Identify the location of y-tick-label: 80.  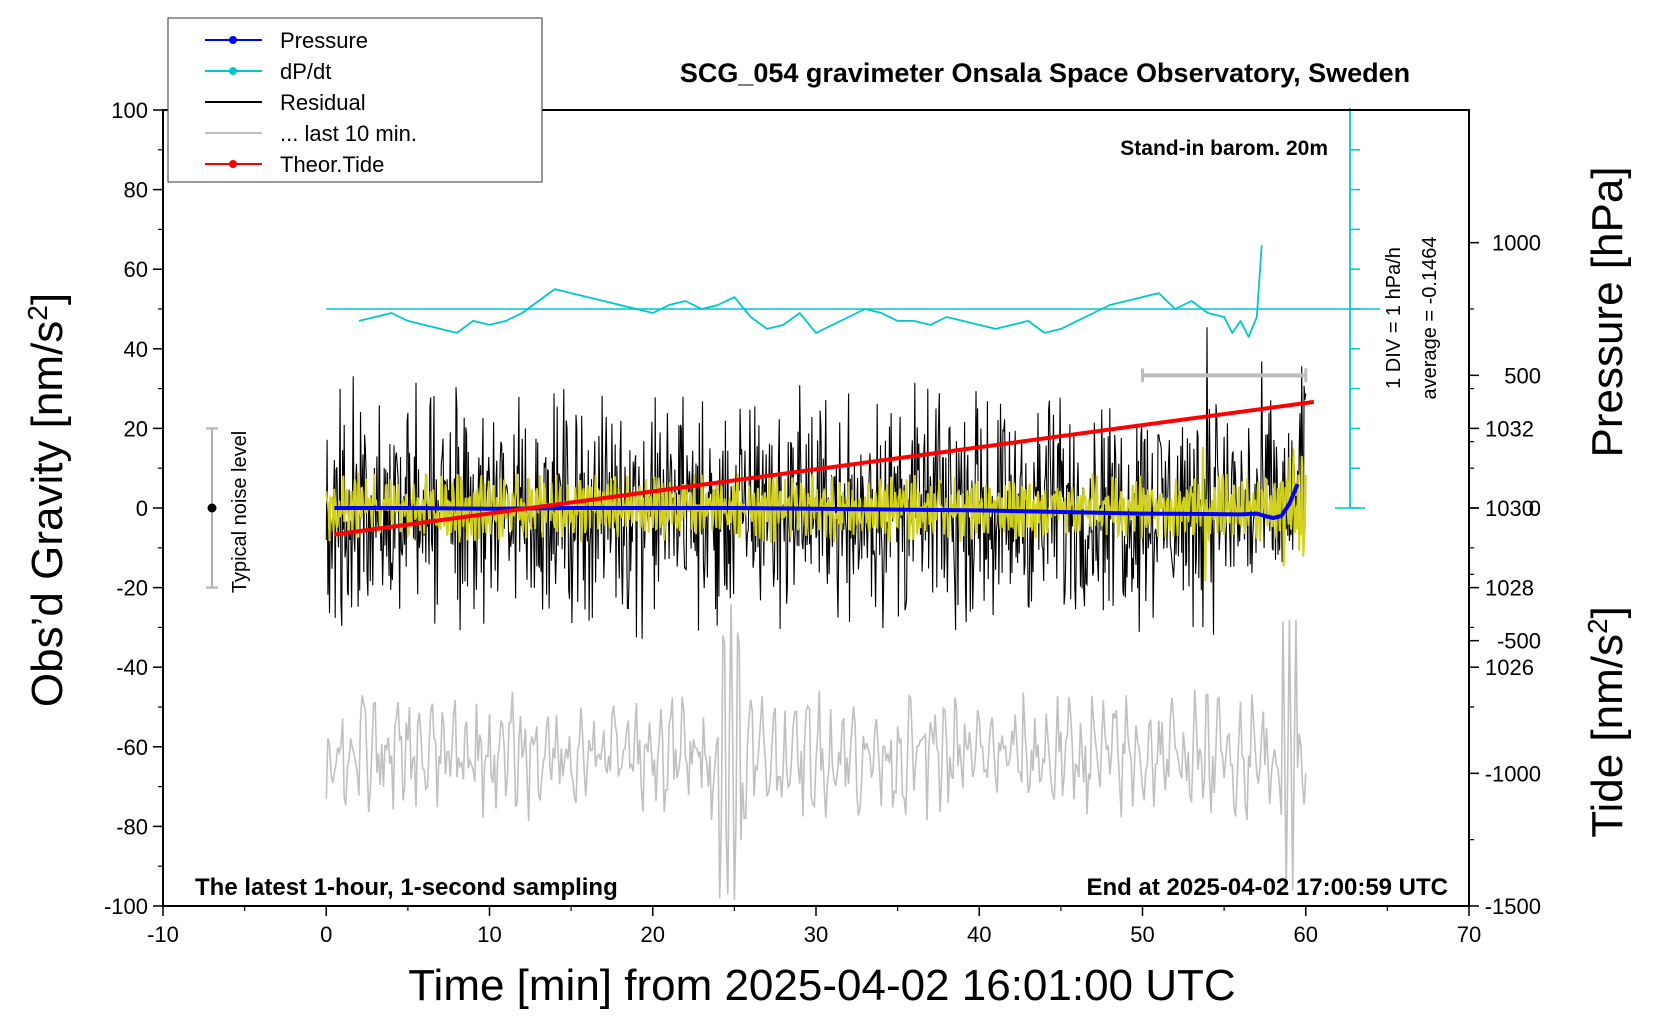
(136, 190).